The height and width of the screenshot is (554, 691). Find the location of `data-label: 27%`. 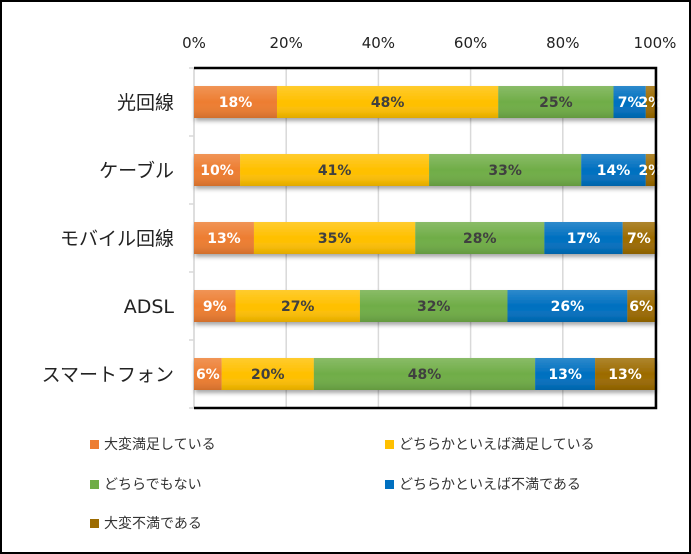

data-label: 27% is located at coordinates (298, 307).